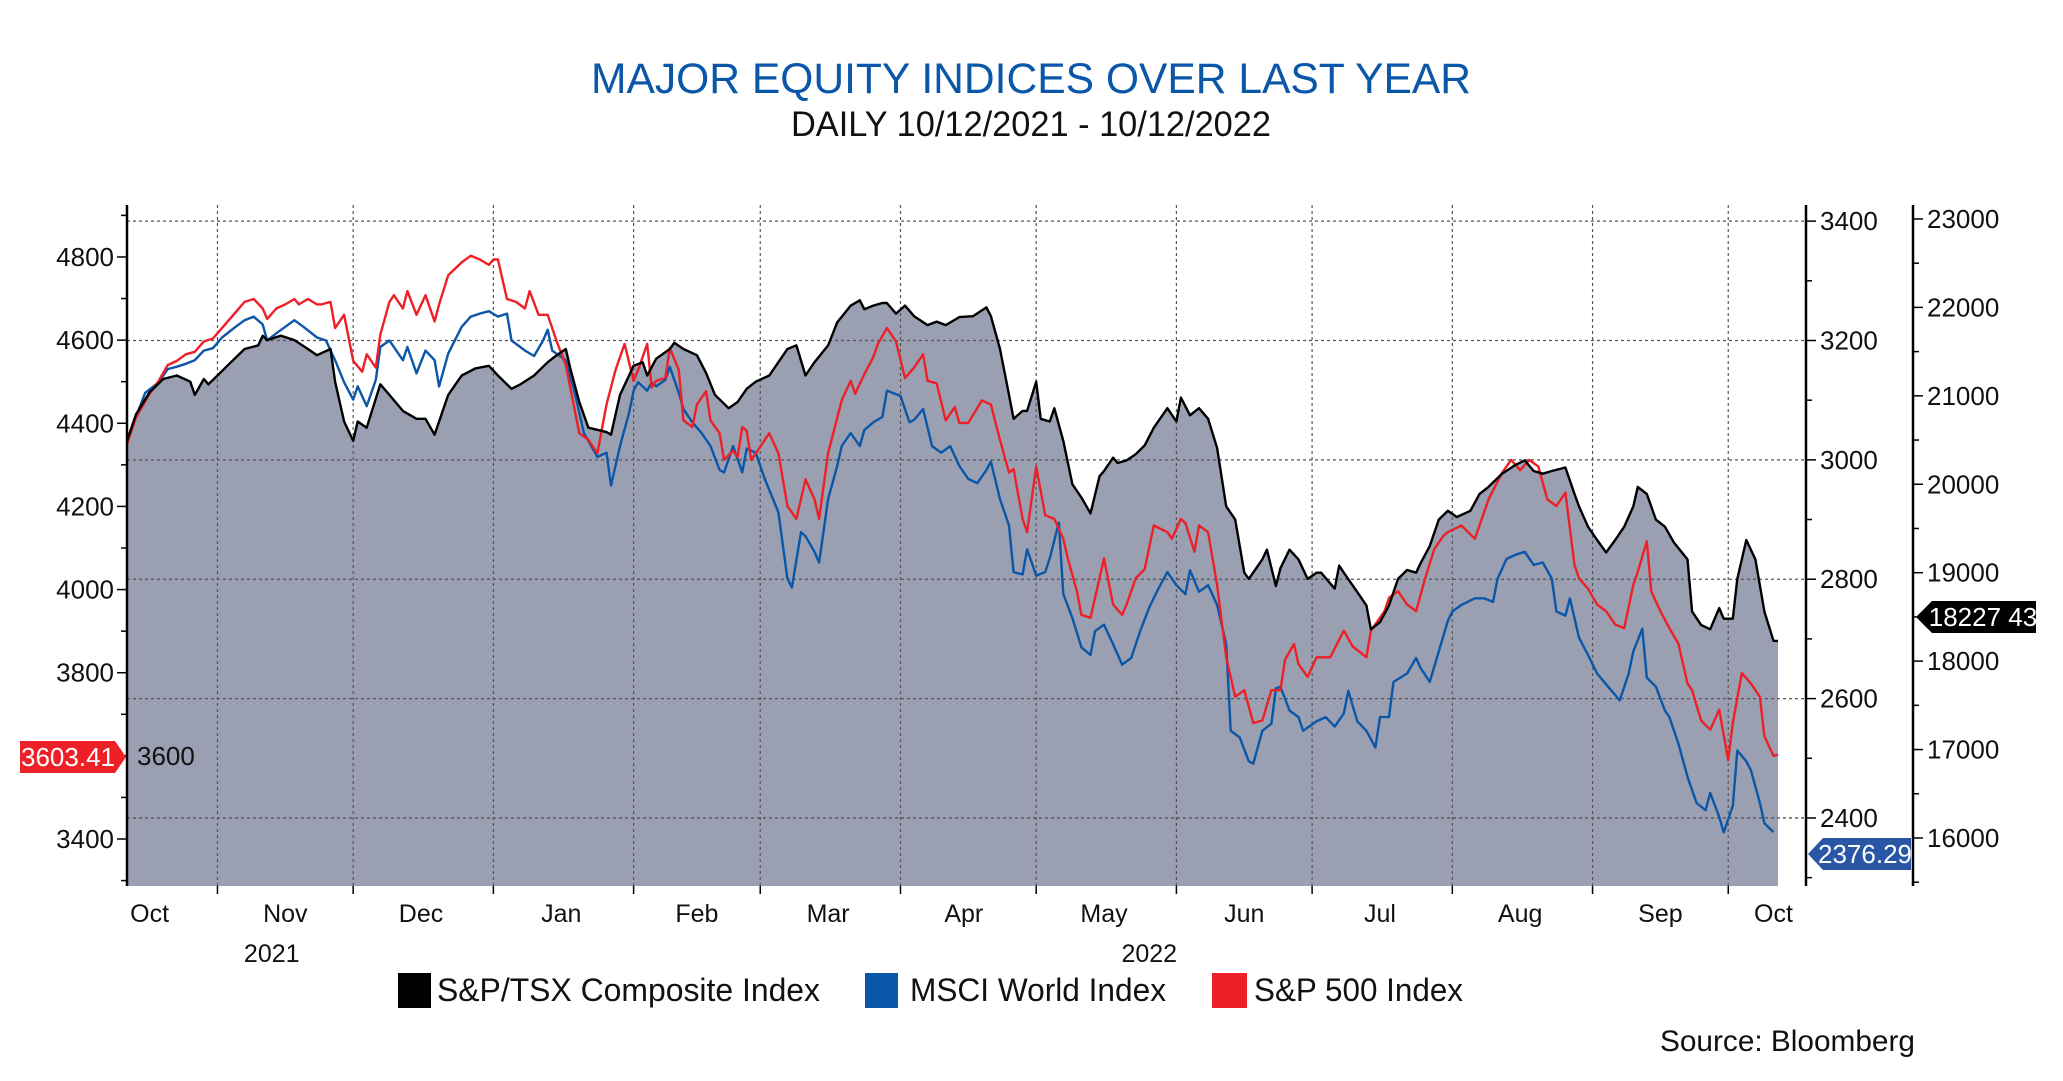  Describe the element at coordinates (628, 990) in the screenshot. I see `legend-label-tsx: S&P/TSX Composite Index` at that location.